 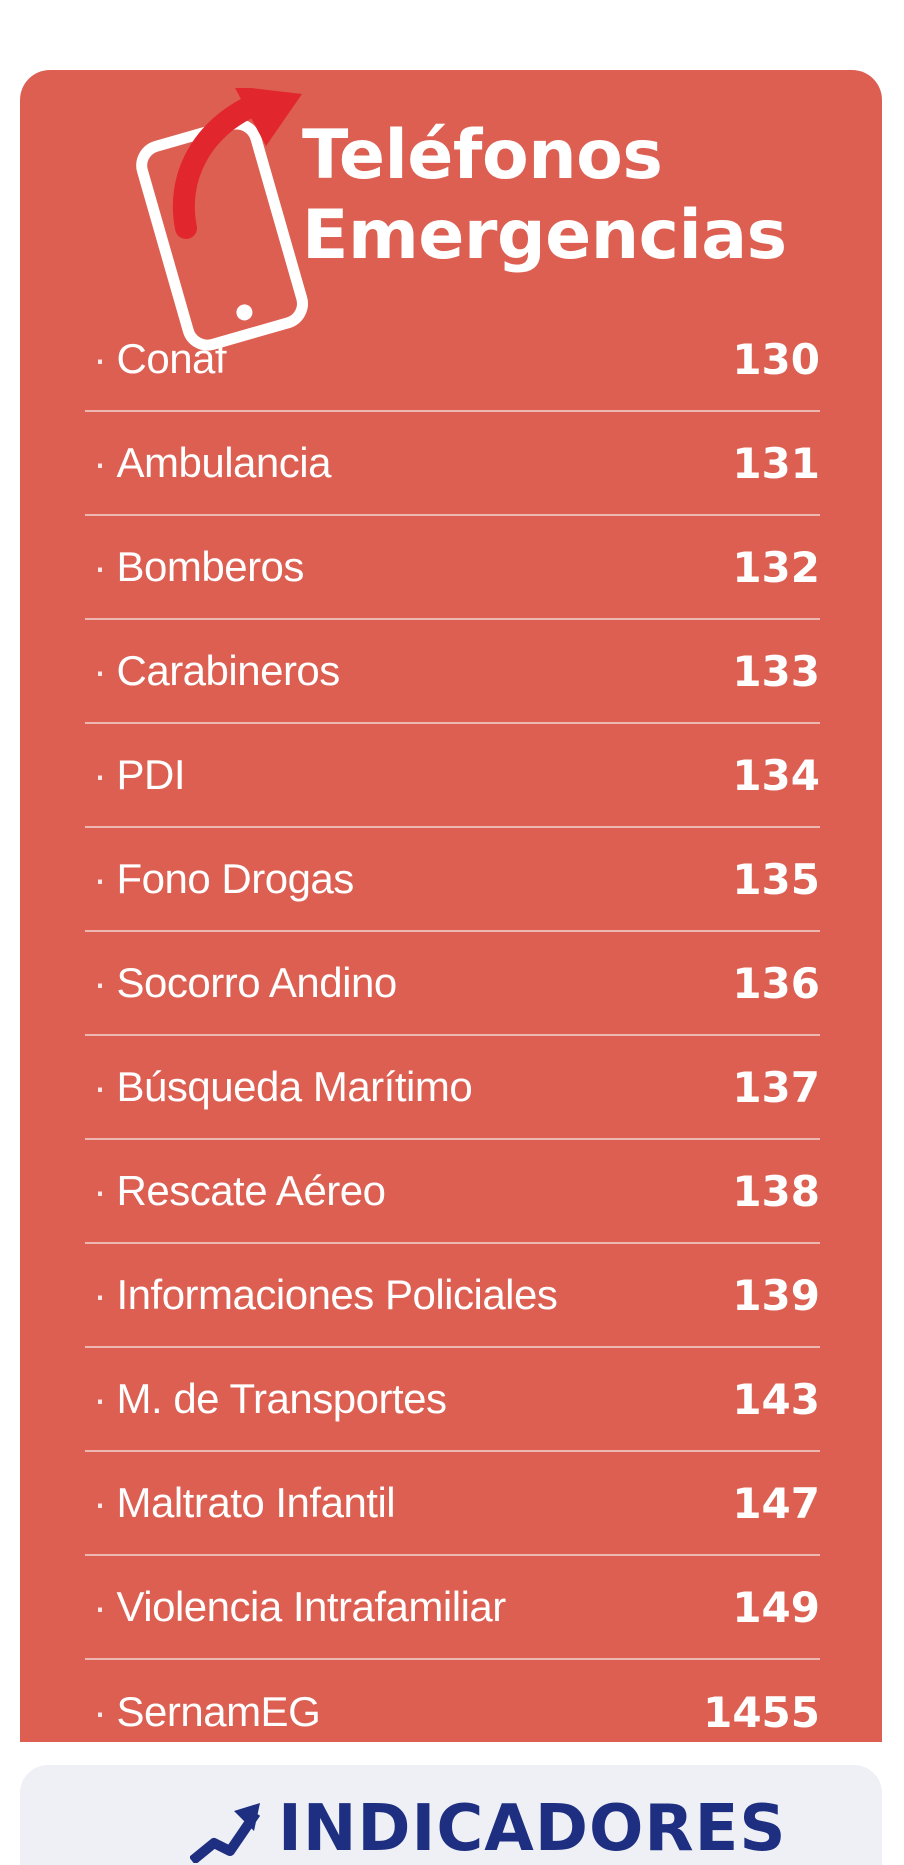 I want to click on list-item-informaciones-policiales: Informaciones Policiales 139, so click(x=452, y=1296).